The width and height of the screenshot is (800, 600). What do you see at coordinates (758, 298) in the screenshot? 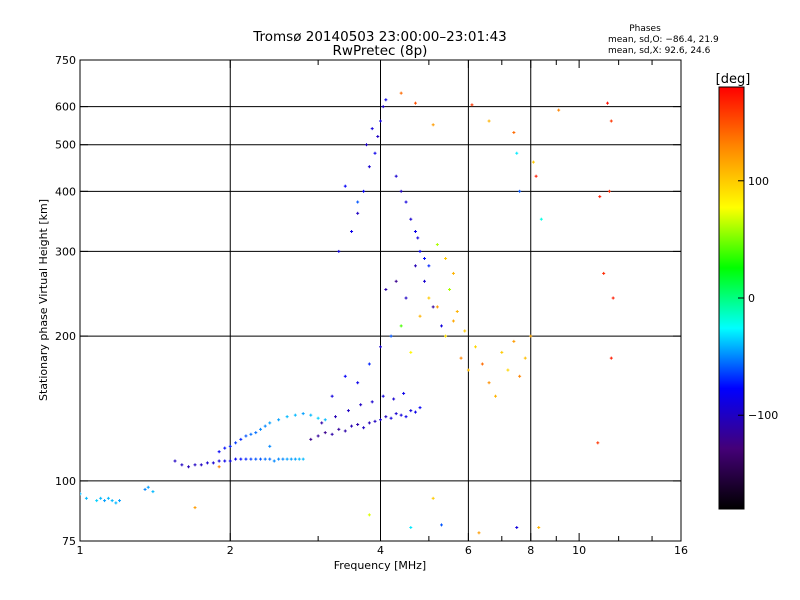
I see `colorbar-ticks: 100 0 −100` at bounding box center [758, 298].